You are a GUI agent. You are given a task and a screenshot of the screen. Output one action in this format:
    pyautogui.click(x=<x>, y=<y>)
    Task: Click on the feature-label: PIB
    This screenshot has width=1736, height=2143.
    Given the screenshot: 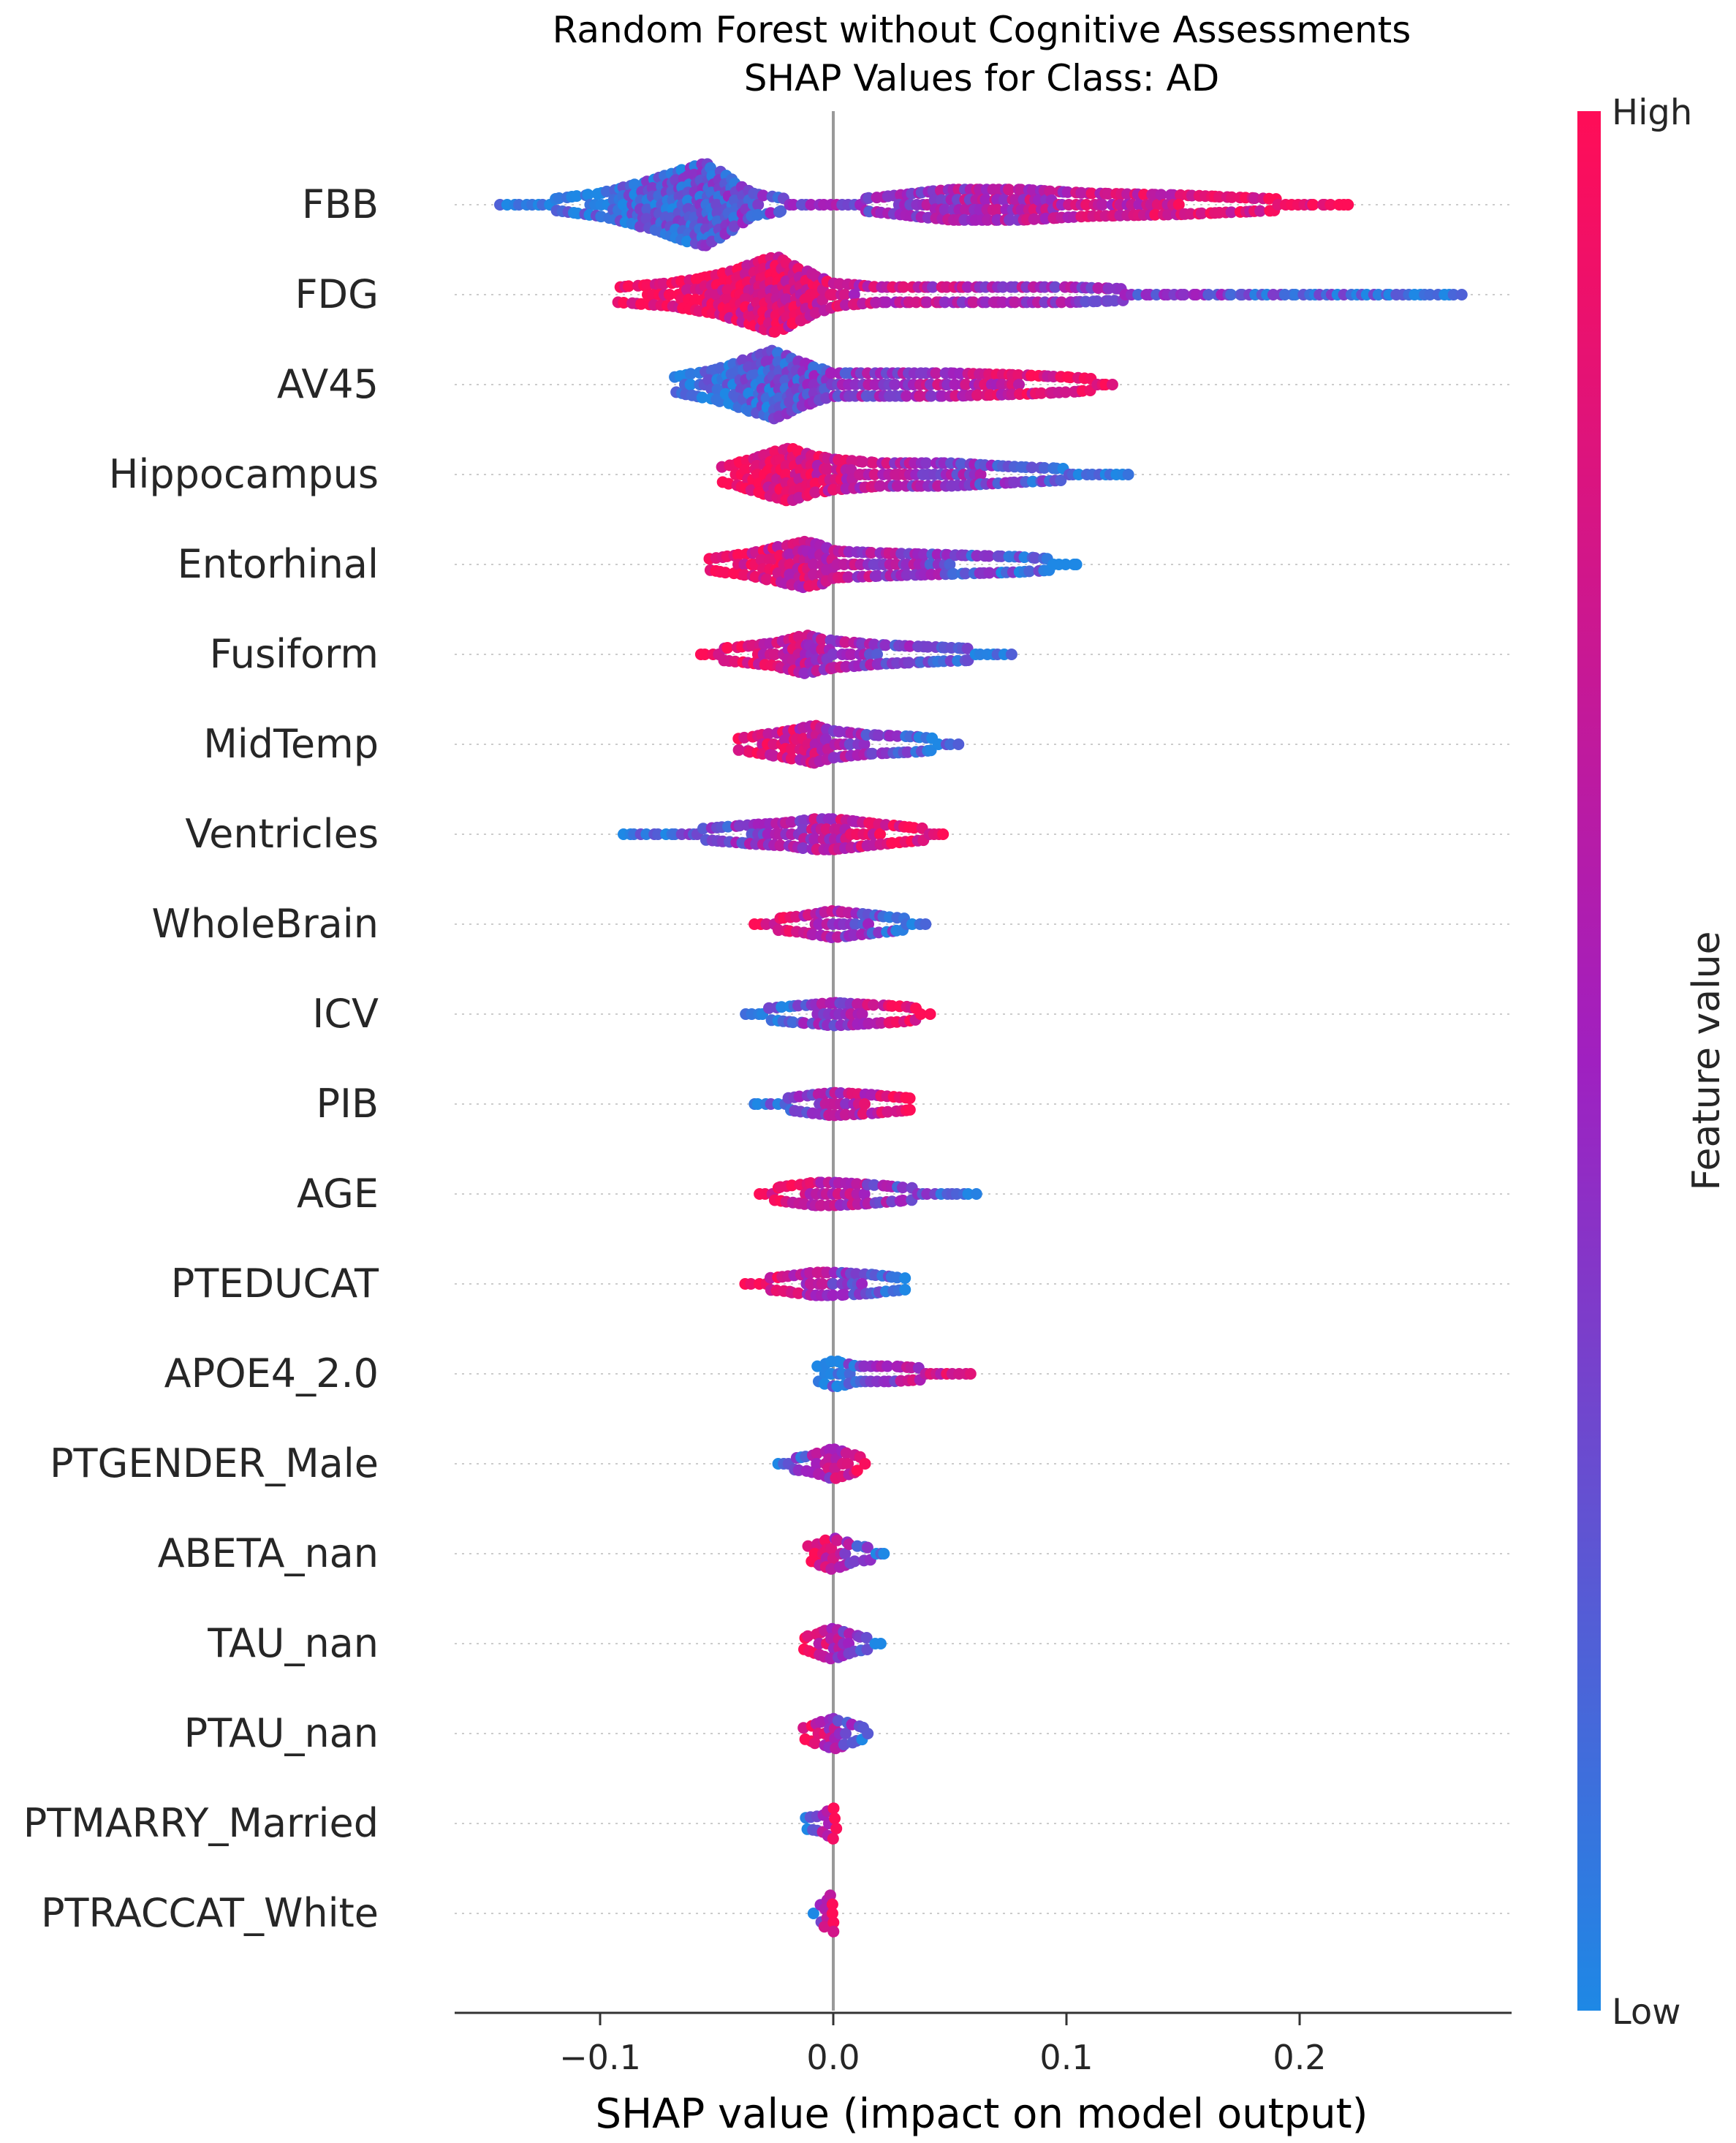 What is the action you would take?
    pyautogui.click(x=347, y=1104)
    